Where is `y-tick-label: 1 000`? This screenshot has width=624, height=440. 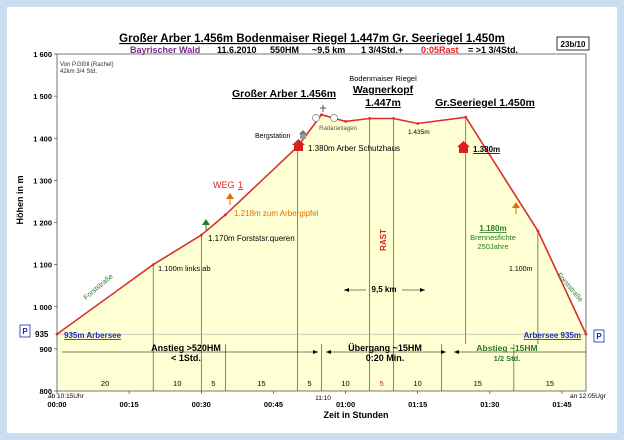
y-tick-label: 1 000 is located at coordinates (42, 307).